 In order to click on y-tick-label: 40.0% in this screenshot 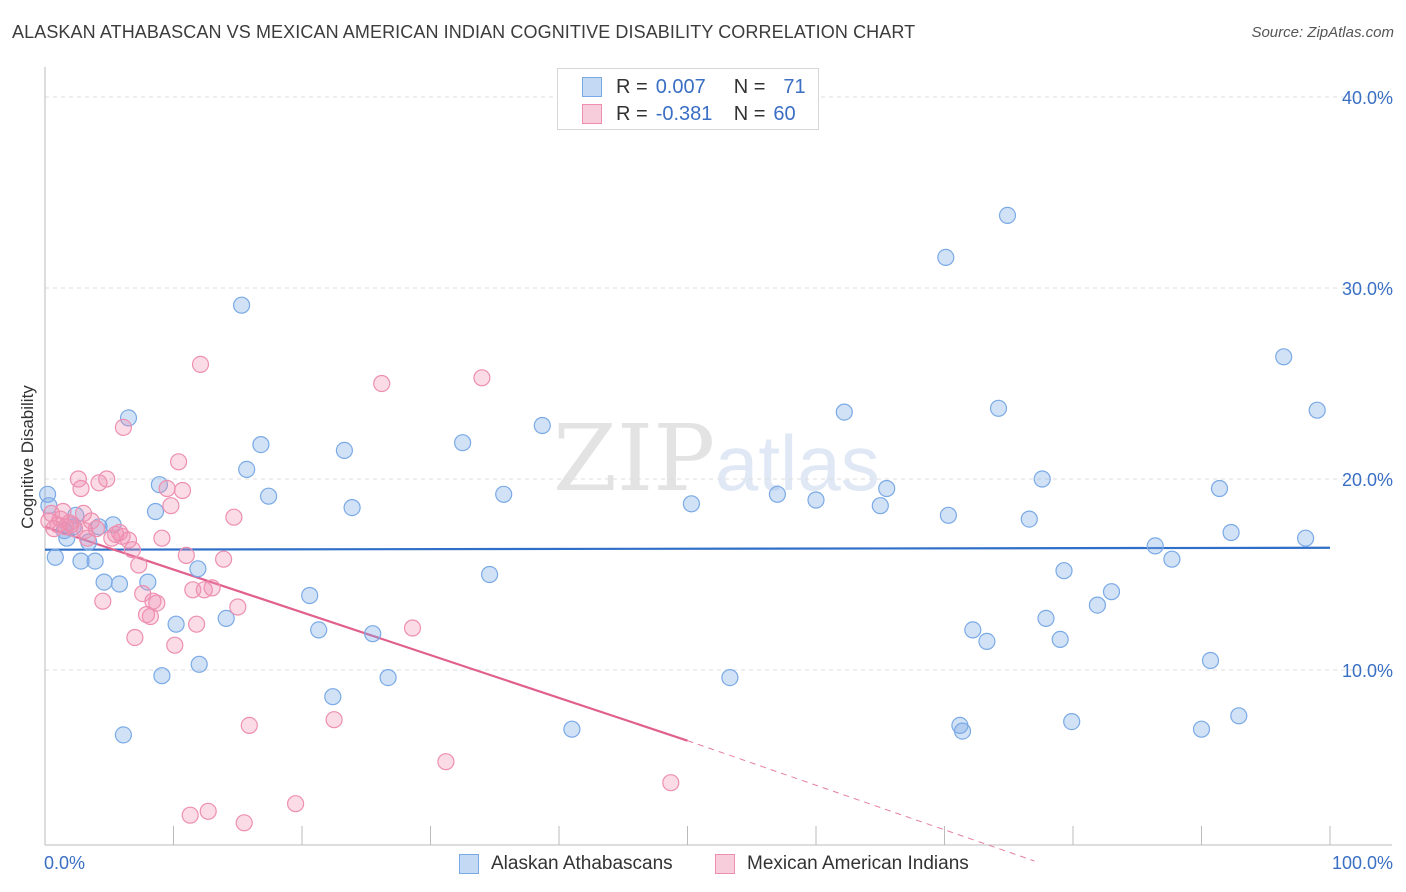, I will do `click(1367, 98)`.